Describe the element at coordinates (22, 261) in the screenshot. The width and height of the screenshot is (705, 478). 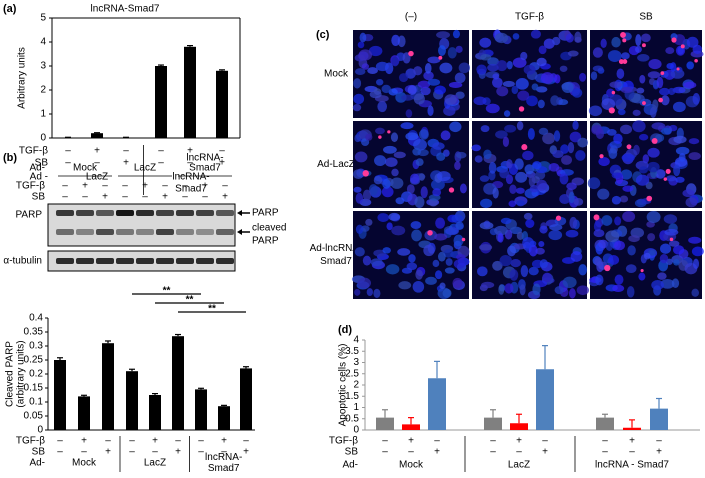
I see `blot-row-label: α-tubulin` at that location.